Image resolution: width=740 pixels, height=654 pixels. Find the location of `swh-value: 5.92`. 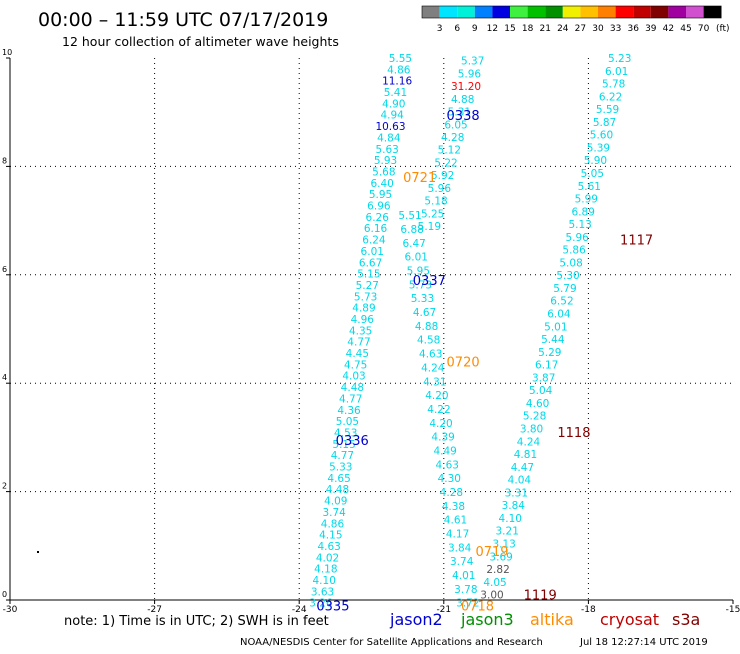

swh-value: 5.92 is located at coordinates (442, 176).